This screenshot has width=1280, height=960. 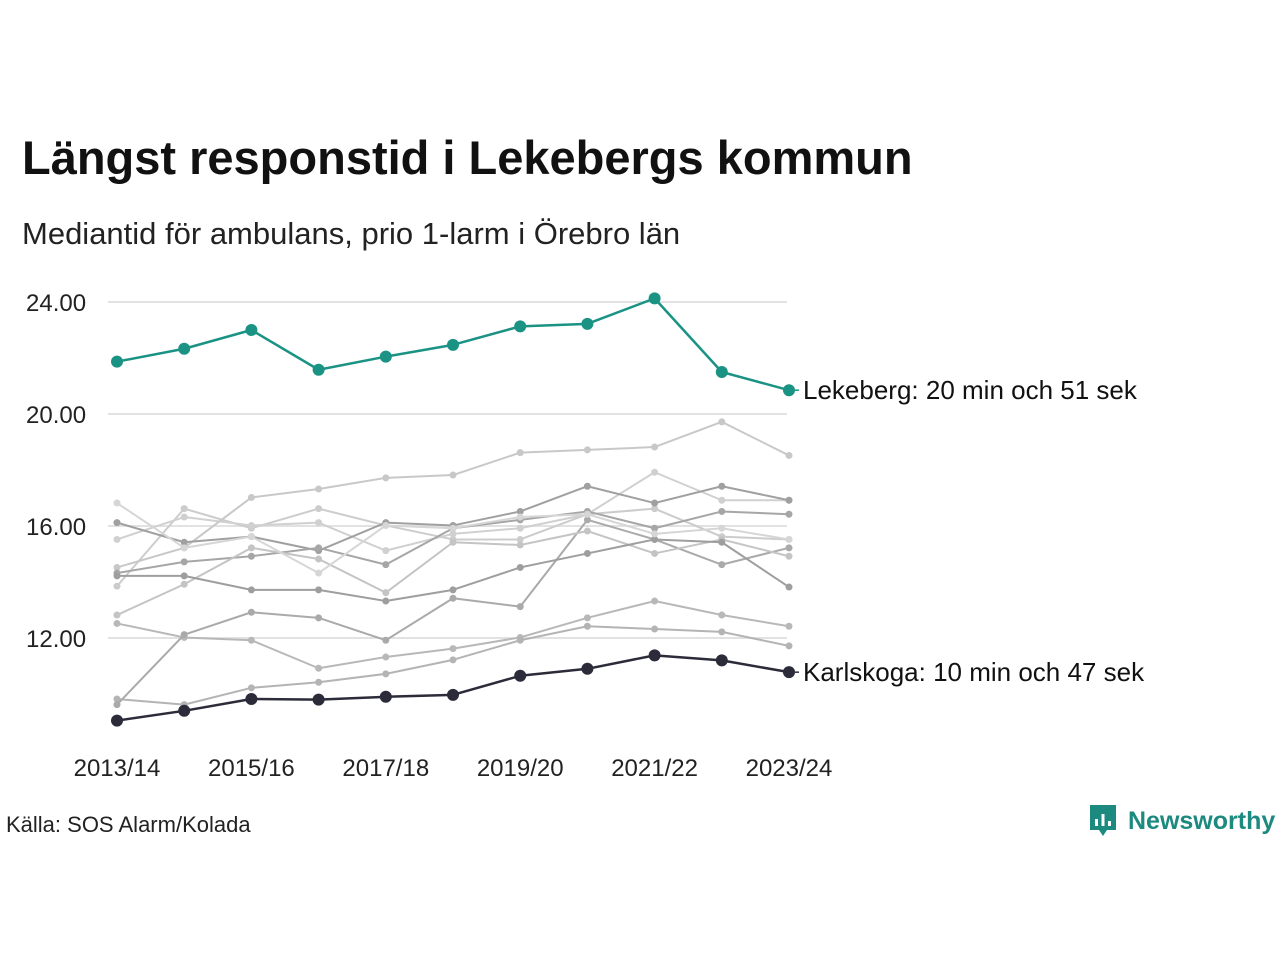 I want to click on newsworthy-logo-icon, so click(x=1103, y=820).